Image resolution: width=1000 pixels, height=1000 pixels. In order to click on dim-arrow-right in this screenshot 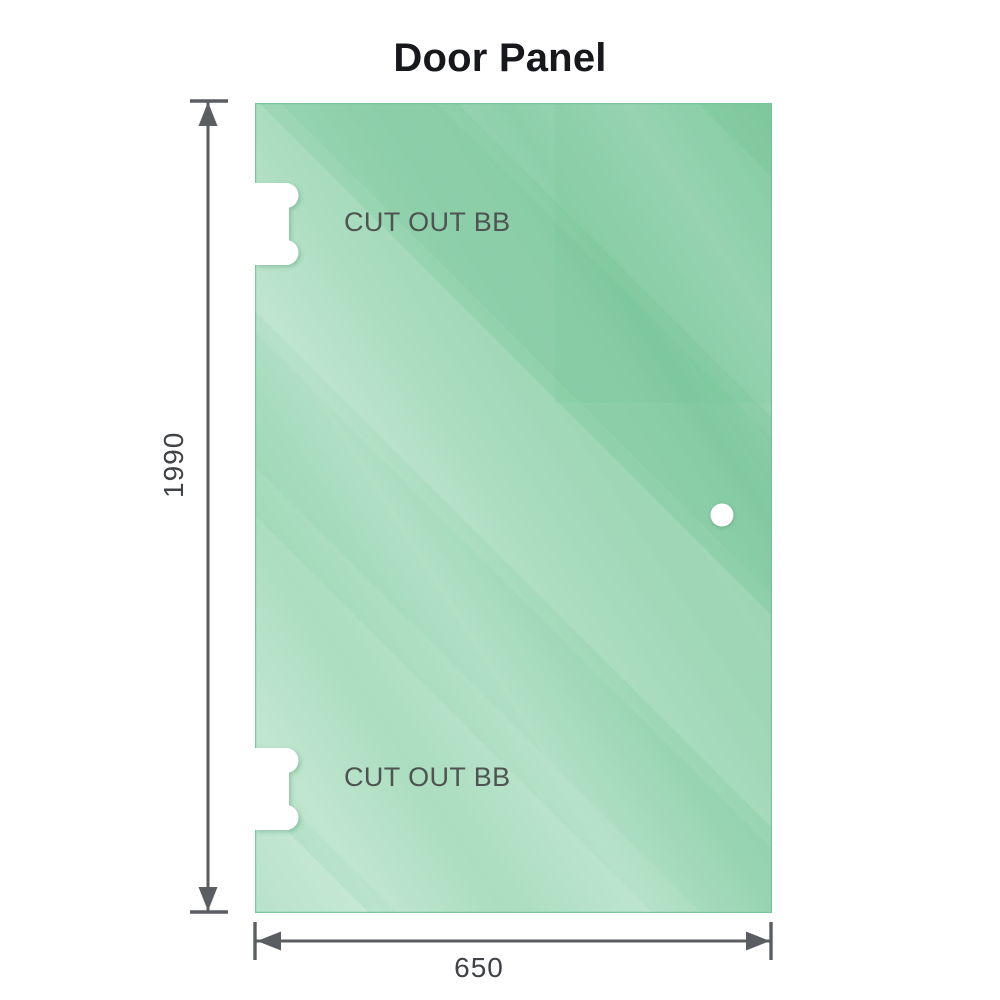, I will do `click(758, 941)`.